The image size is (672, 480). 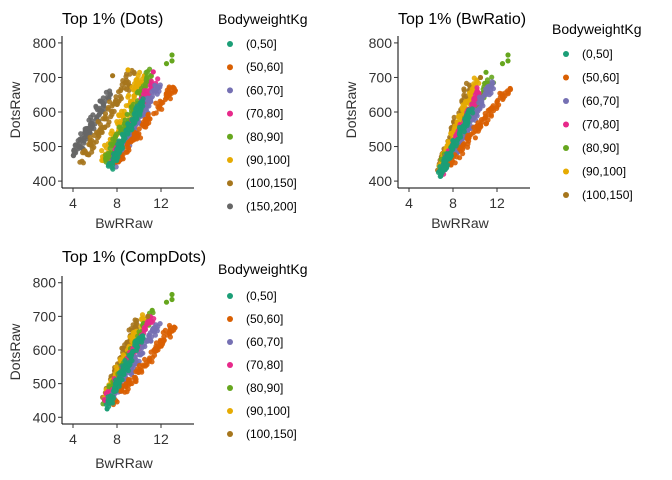 I want to click on y-tick-label: 400, so click(x=381, y=181).